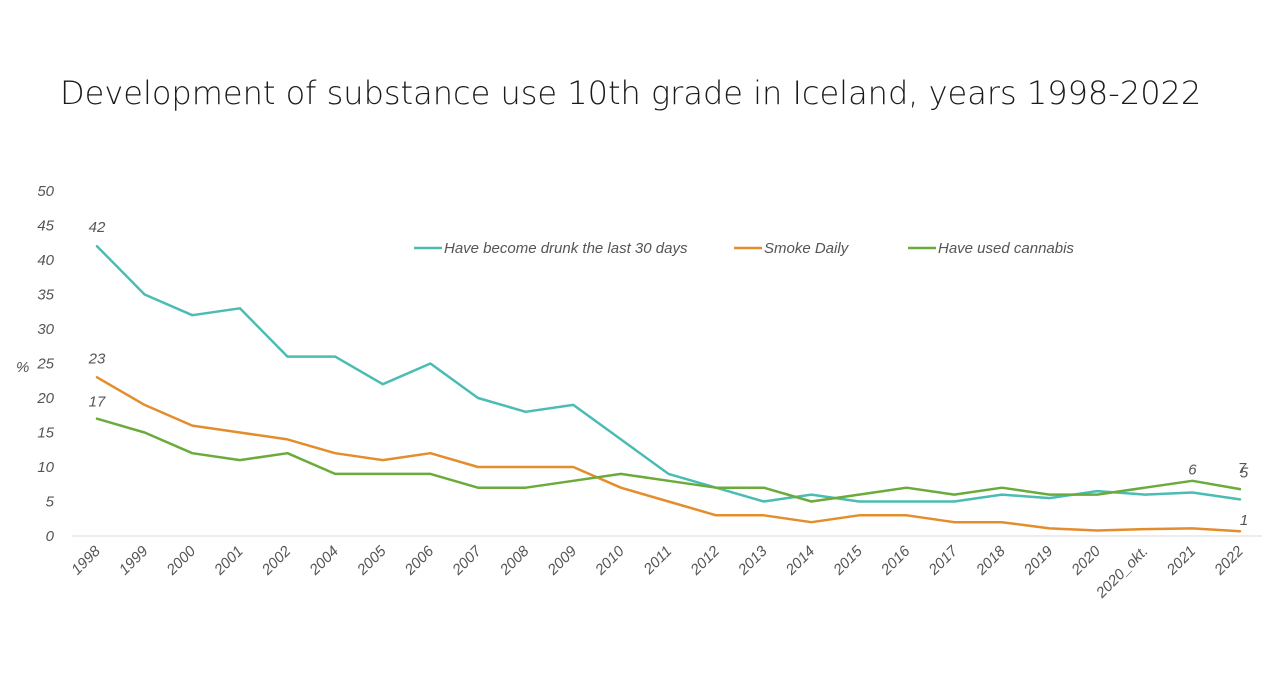  I want to click on data-label: 5, so click(1244, 472).